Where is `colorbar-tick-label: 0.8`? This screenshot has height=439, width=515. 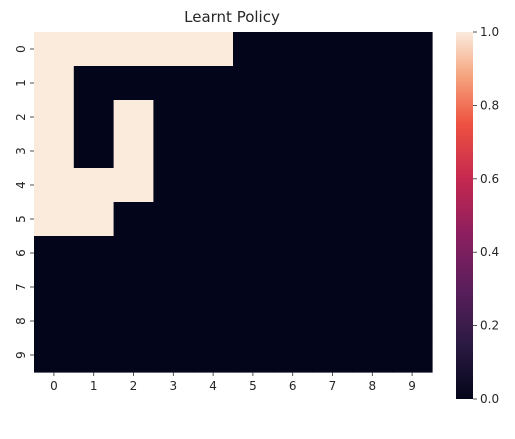
colorbar-tick-label: 0.8 is located at coordinates (489, 105).